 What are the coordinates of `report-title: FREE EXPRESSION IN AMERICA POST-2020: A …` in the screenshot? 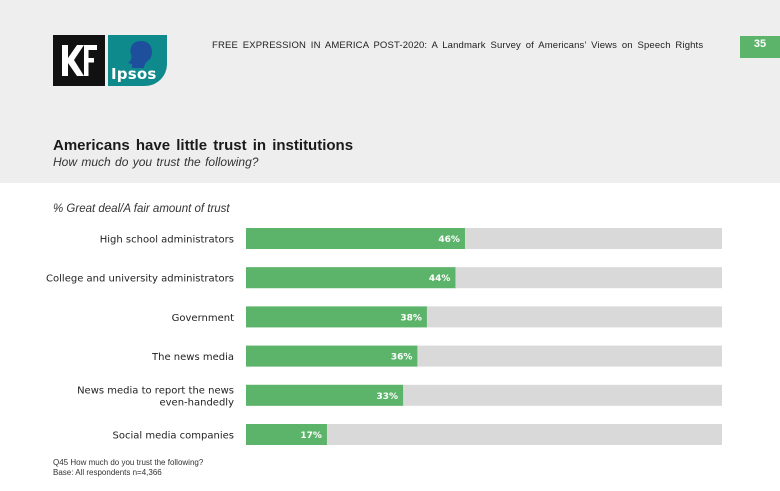 It's located at (458, 45).